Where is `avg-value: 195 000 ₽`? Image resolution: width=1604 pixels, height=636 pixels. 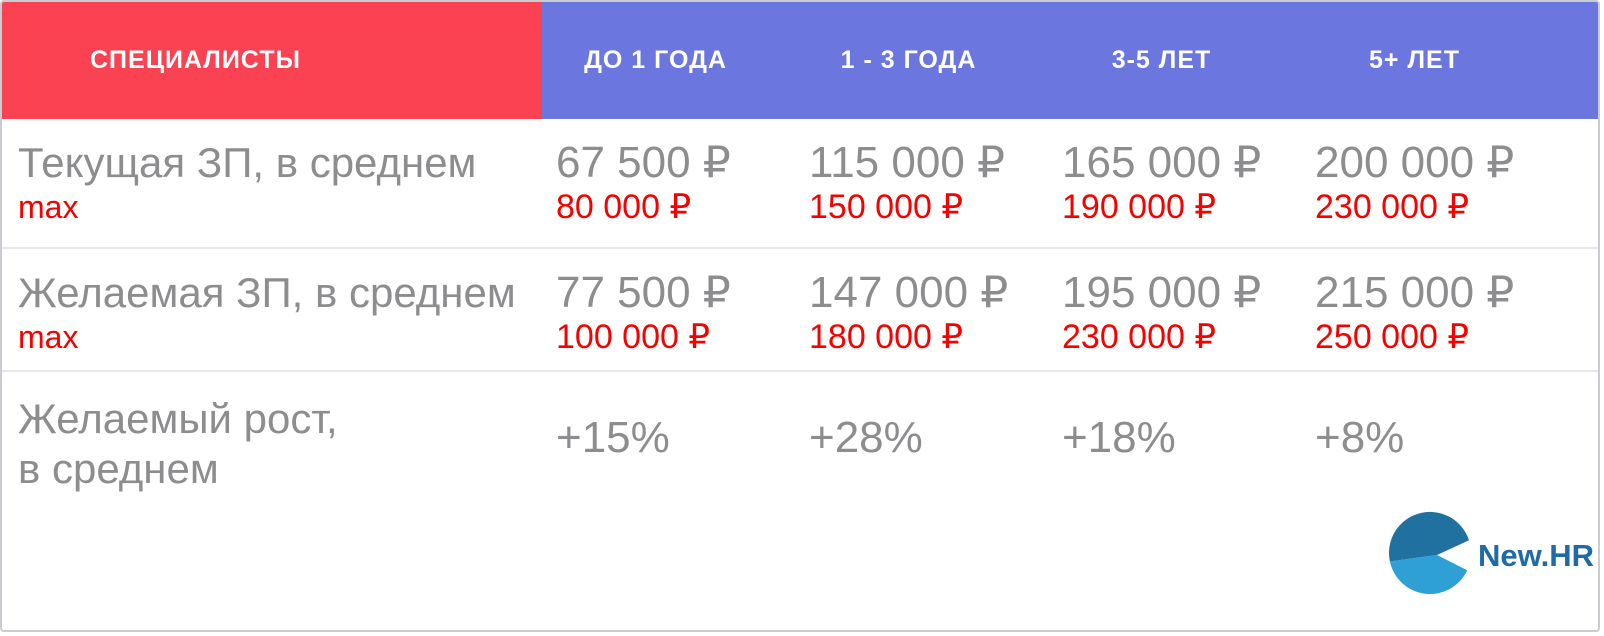 avg-value: 195 000 ₽ is located at coordinates (1162, 292).